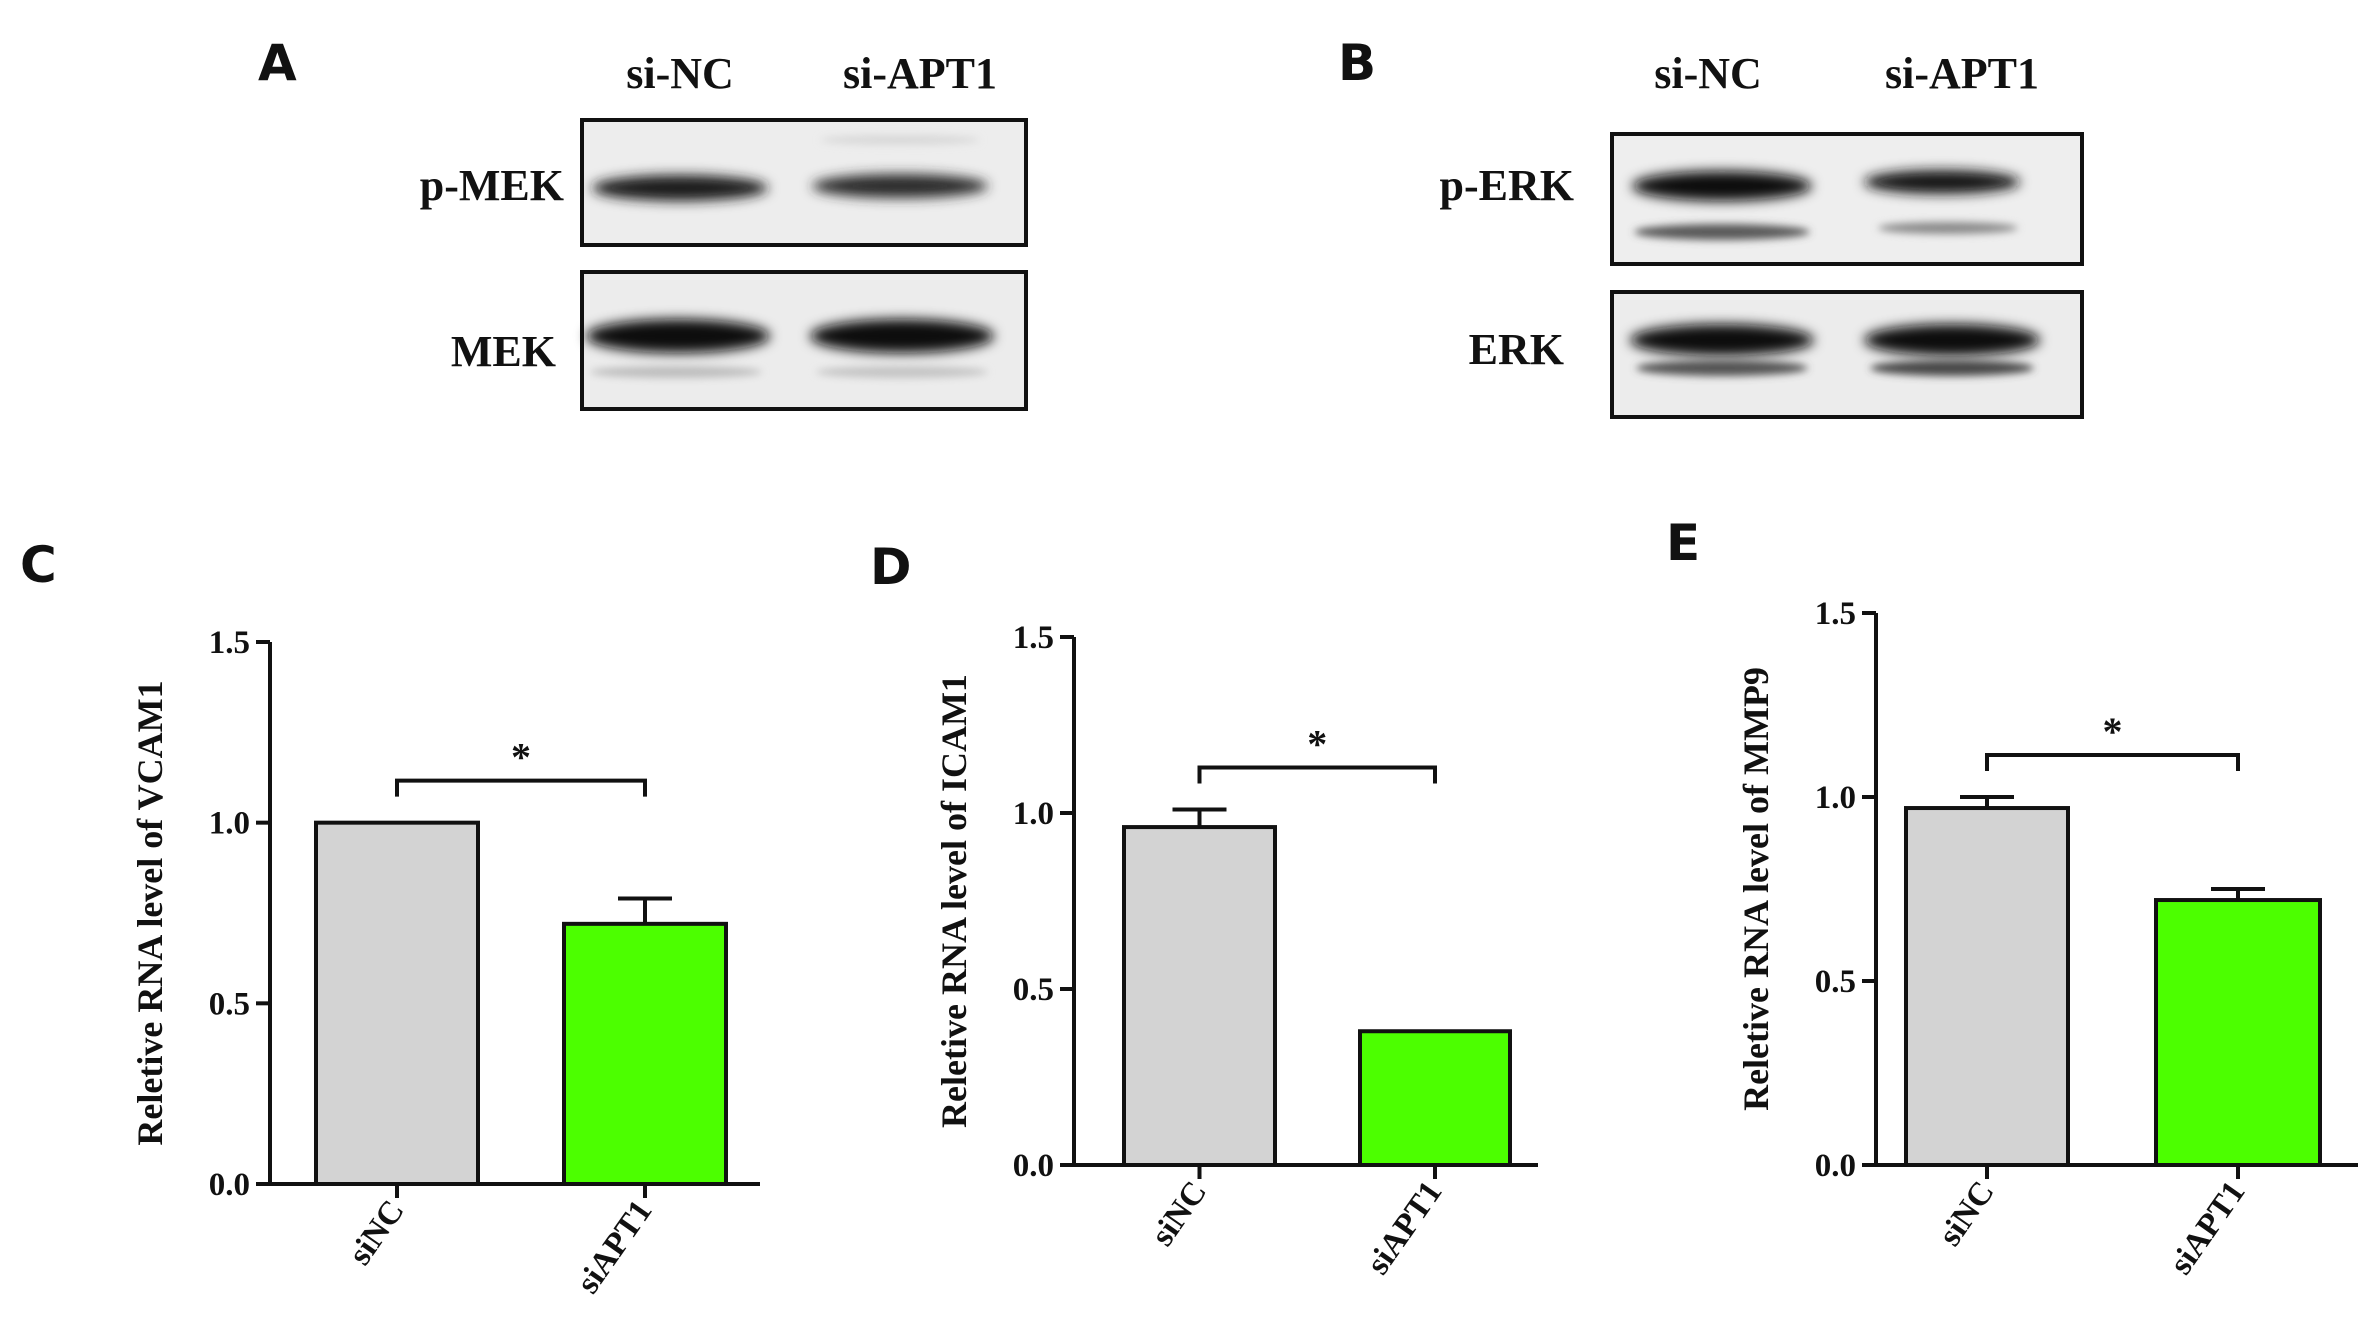 This screenshot has width=2378, height=1340. I want to click on panel-b-western-blot: B si-NC si-APT1 p-ERK ERK, so click(1711, 226).